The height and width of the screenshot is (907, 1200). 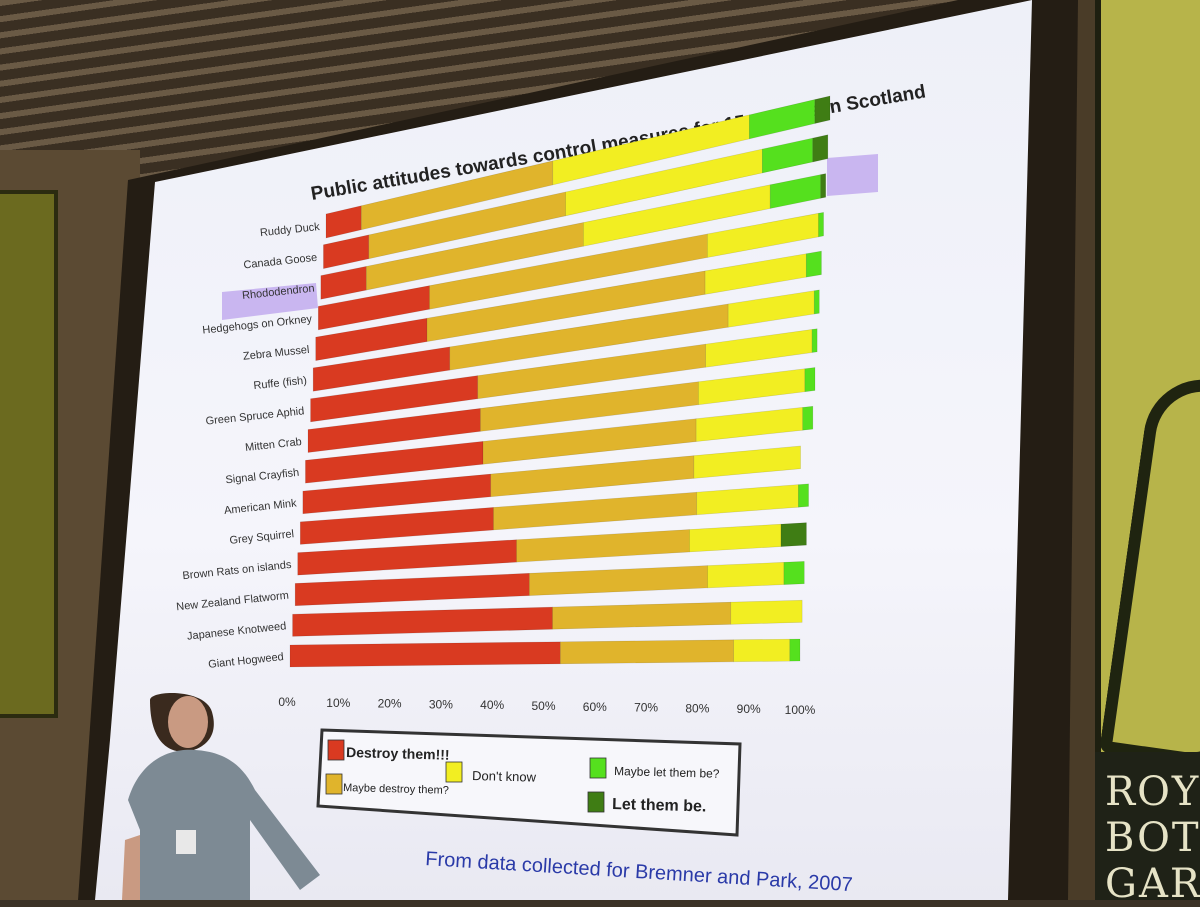 What do you see at coordinates (550, 237) in the screenshot?
I see `rhododendron-highlight` at bounding box center [550, 237].